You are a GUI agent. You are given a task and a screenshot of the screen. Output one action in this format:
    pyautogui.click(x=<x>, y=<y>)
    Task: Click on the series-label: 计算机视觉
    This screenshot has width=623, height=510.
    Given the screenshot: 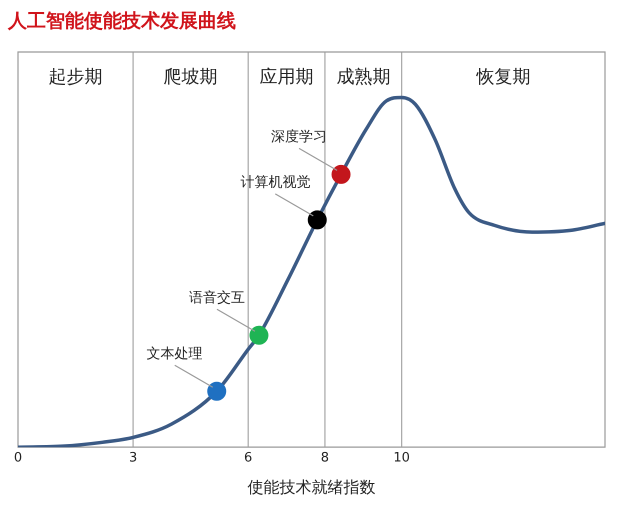 What is the action you would take?
    pyautogui.click(x=275, y=182)
    